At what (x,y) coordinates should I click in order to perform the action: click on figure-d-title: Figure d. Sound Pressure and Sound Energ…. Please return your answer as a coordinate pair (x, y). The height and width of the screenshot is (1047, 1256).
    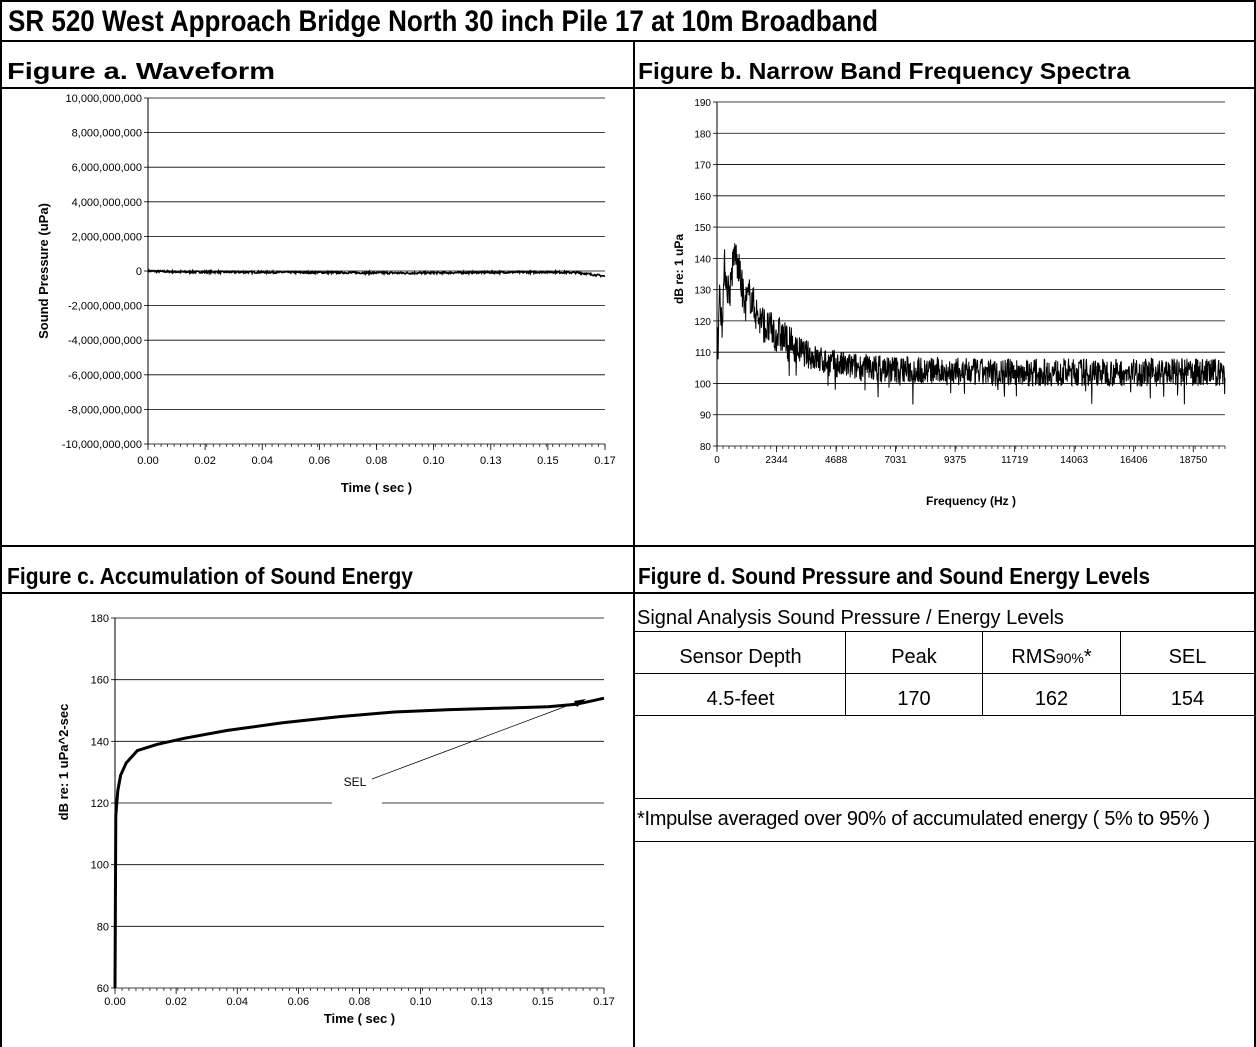
    Looking at the image, I should click on (921, 576).